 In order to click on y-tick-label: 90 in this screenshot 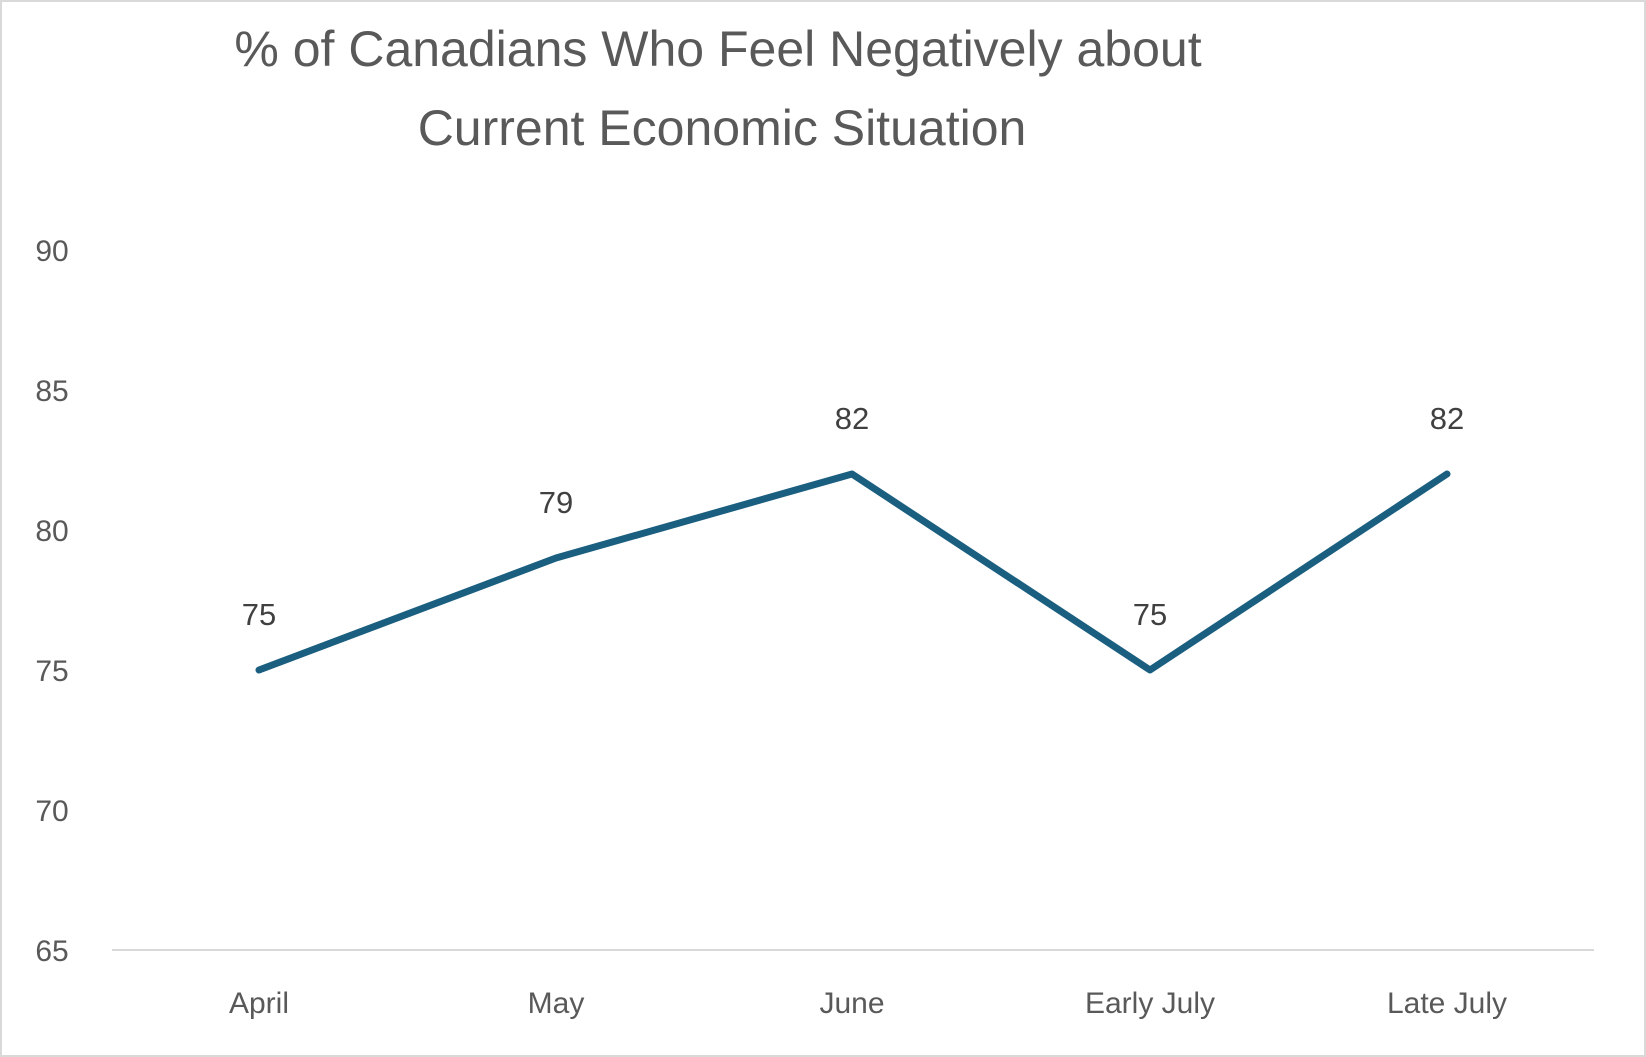, I will do `click(51, 251)`.